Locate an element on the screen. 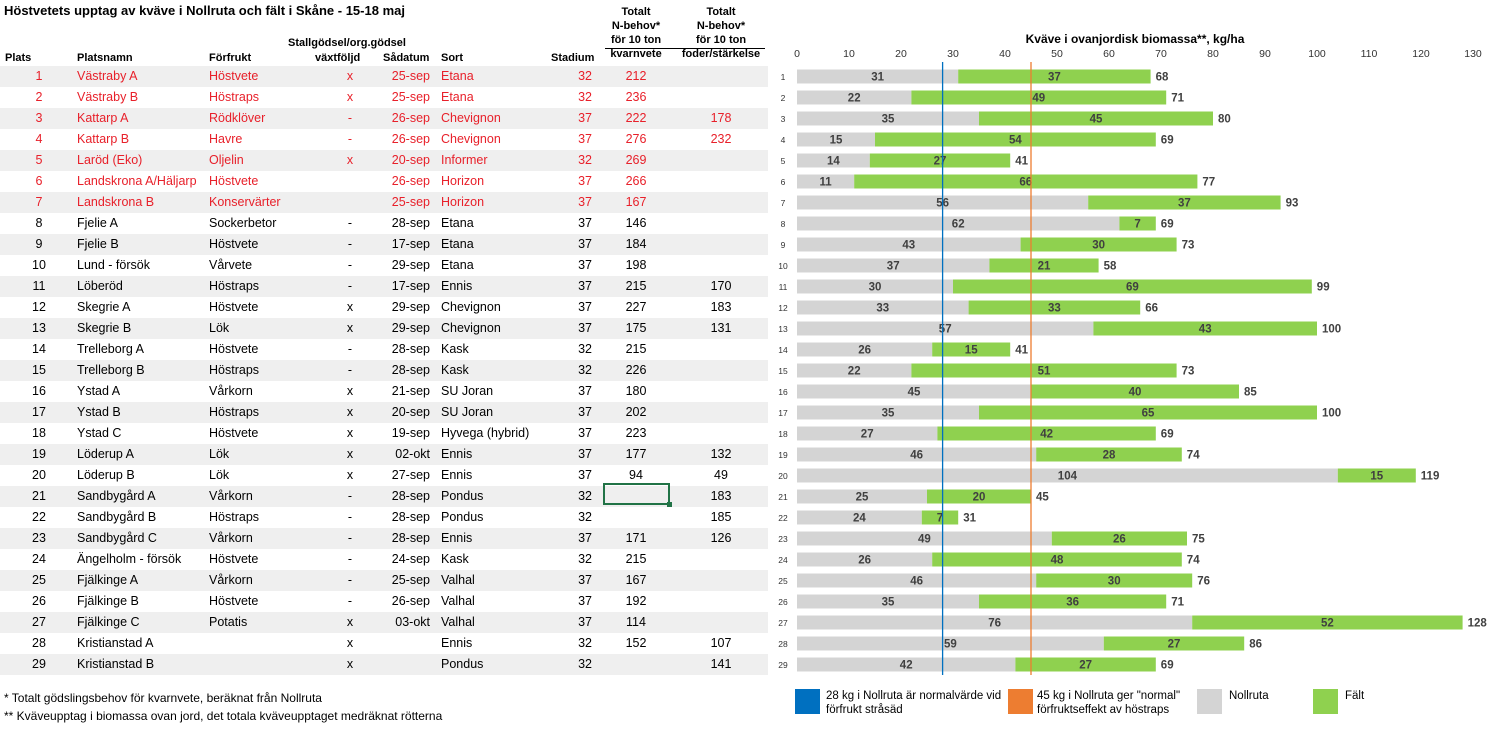  cell-sadatum: 17-sep is located at coordinates (410, 244).